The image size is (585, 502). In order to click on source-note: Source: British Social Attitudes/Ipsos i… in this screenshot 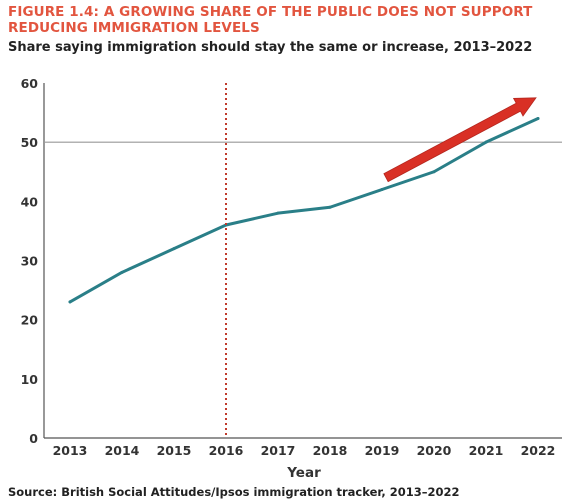, I will do `click(234, 492)`.